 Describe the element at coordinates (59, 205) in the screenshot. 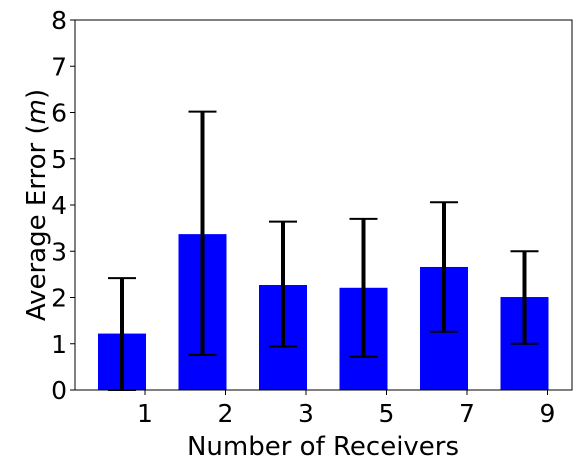

I see `y-tick-label-4: 4` at that location.